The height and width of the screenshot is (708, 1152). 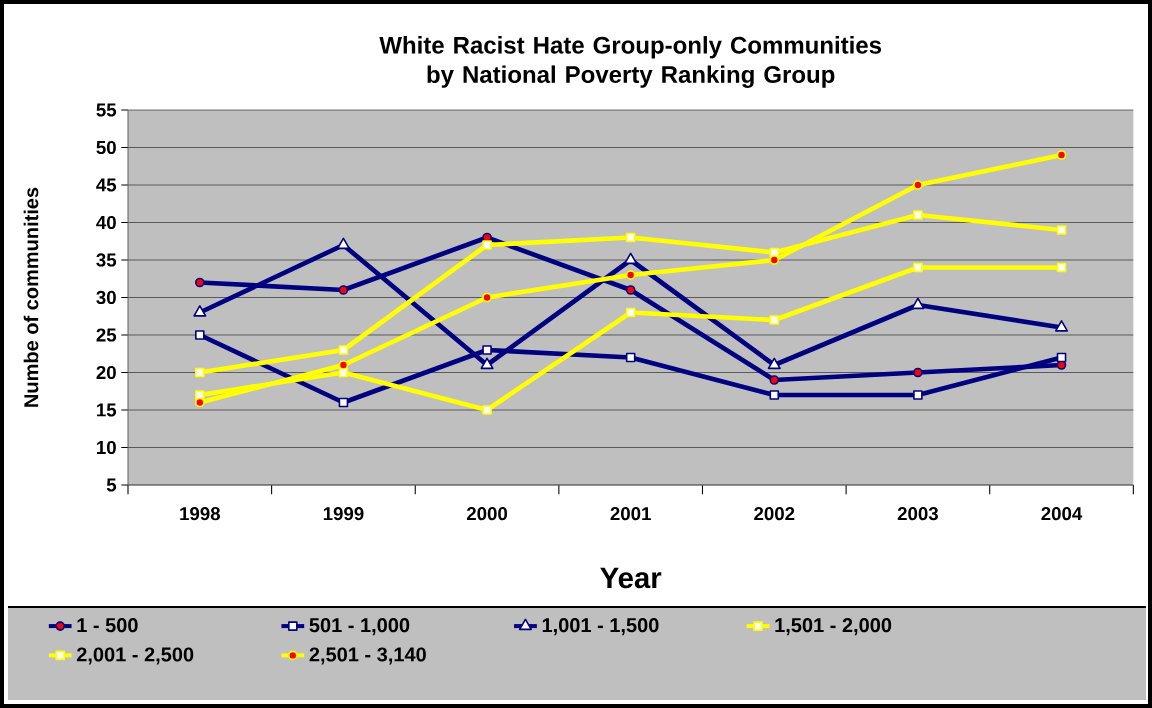 I want to click on x-tick-label: 2004, so click(x=1062, y=514).